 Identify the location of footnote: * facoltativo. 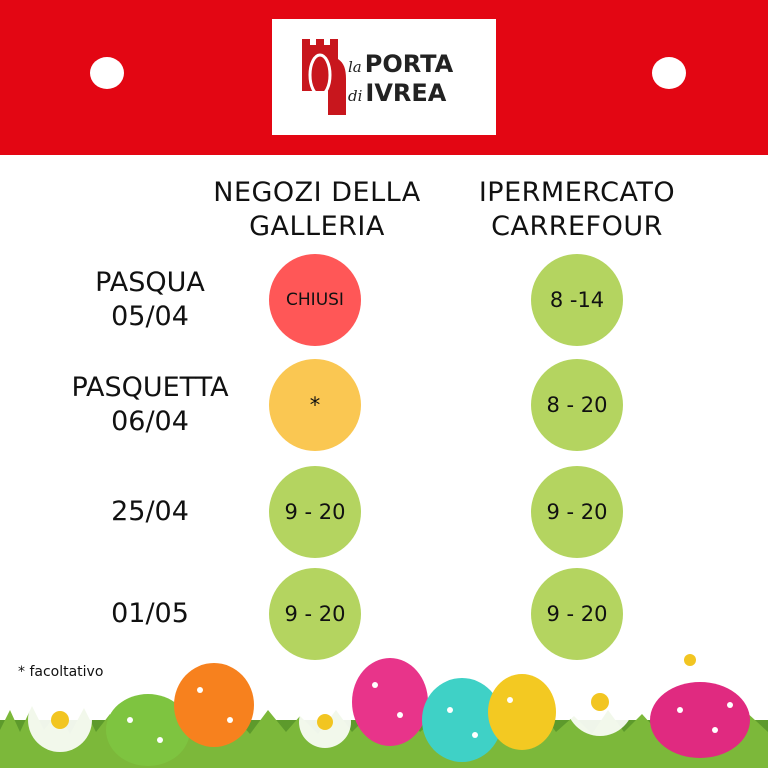
(61, 672).